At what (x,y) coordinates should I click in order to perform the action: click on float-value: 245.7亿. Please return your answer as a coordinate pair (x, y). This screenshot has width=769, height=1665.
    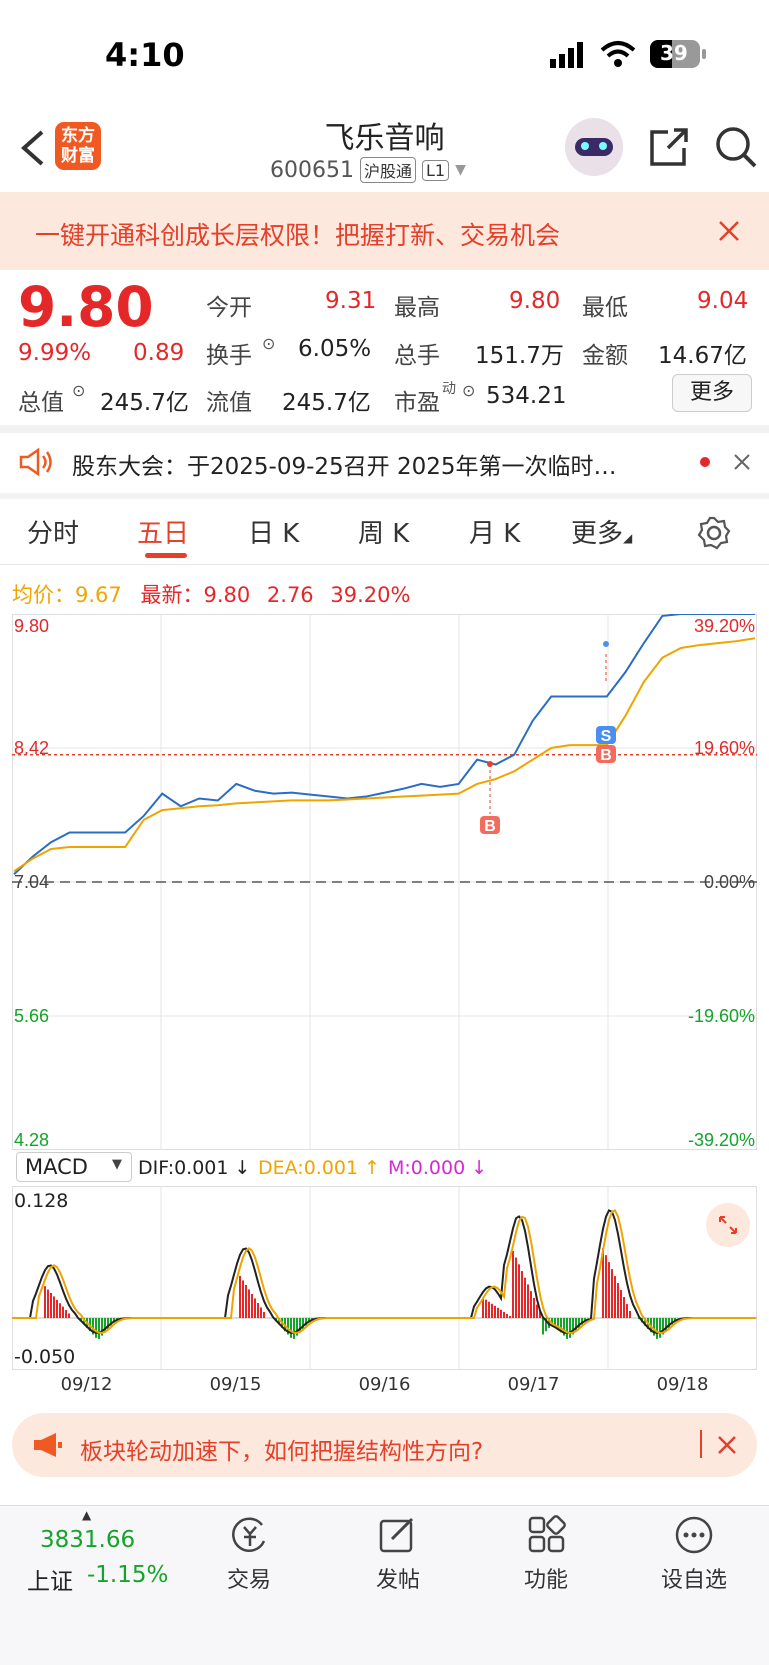
    Looking at the image, I should click on (326, 403).